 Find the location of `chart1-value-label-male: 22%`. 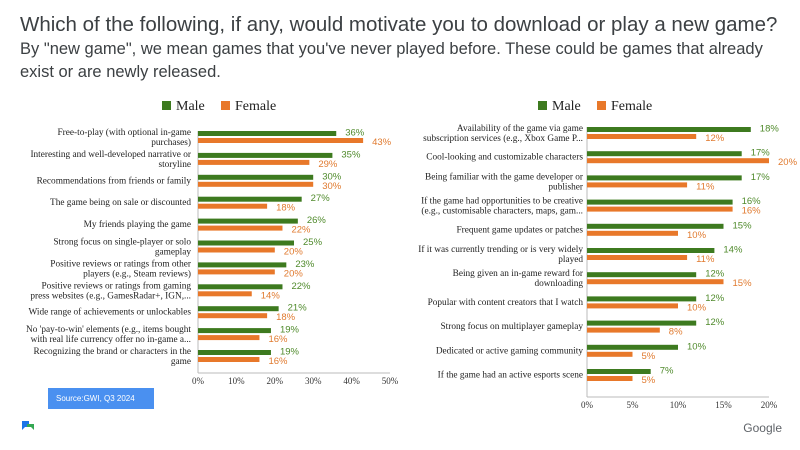

chart1-value-label-male: 22% is located at coordinates (301, 286).